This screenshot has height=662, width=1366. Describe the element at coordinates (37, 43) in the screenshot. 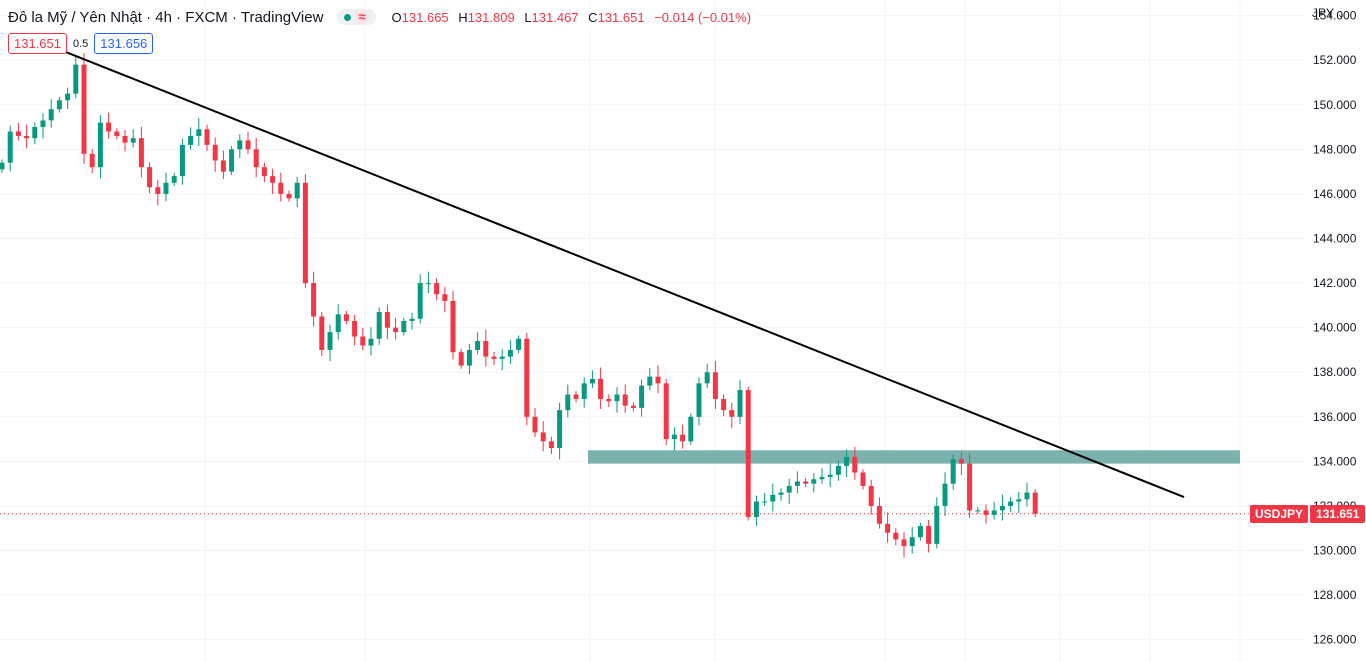

I see `sell-button: 131.651` at that location.